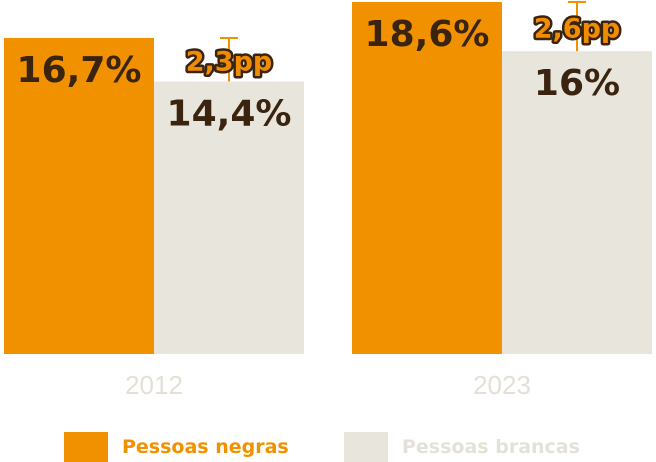  I want to click on legend-item-pessoas-brancas: Pessoas brancas, so click(462, 447).